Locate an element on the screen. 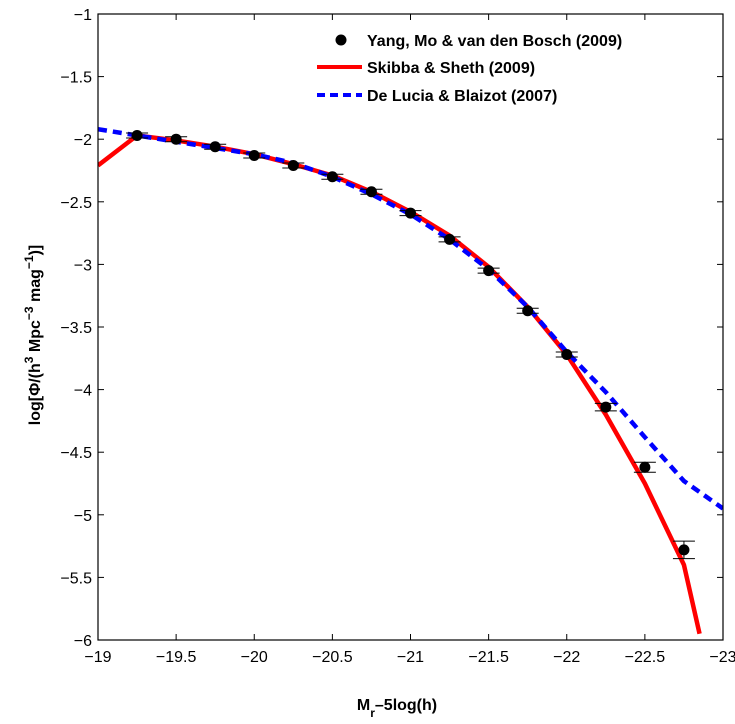 The image size is (735, 724). x-tick-label: −22.5 is located at coordinates (645, 657).